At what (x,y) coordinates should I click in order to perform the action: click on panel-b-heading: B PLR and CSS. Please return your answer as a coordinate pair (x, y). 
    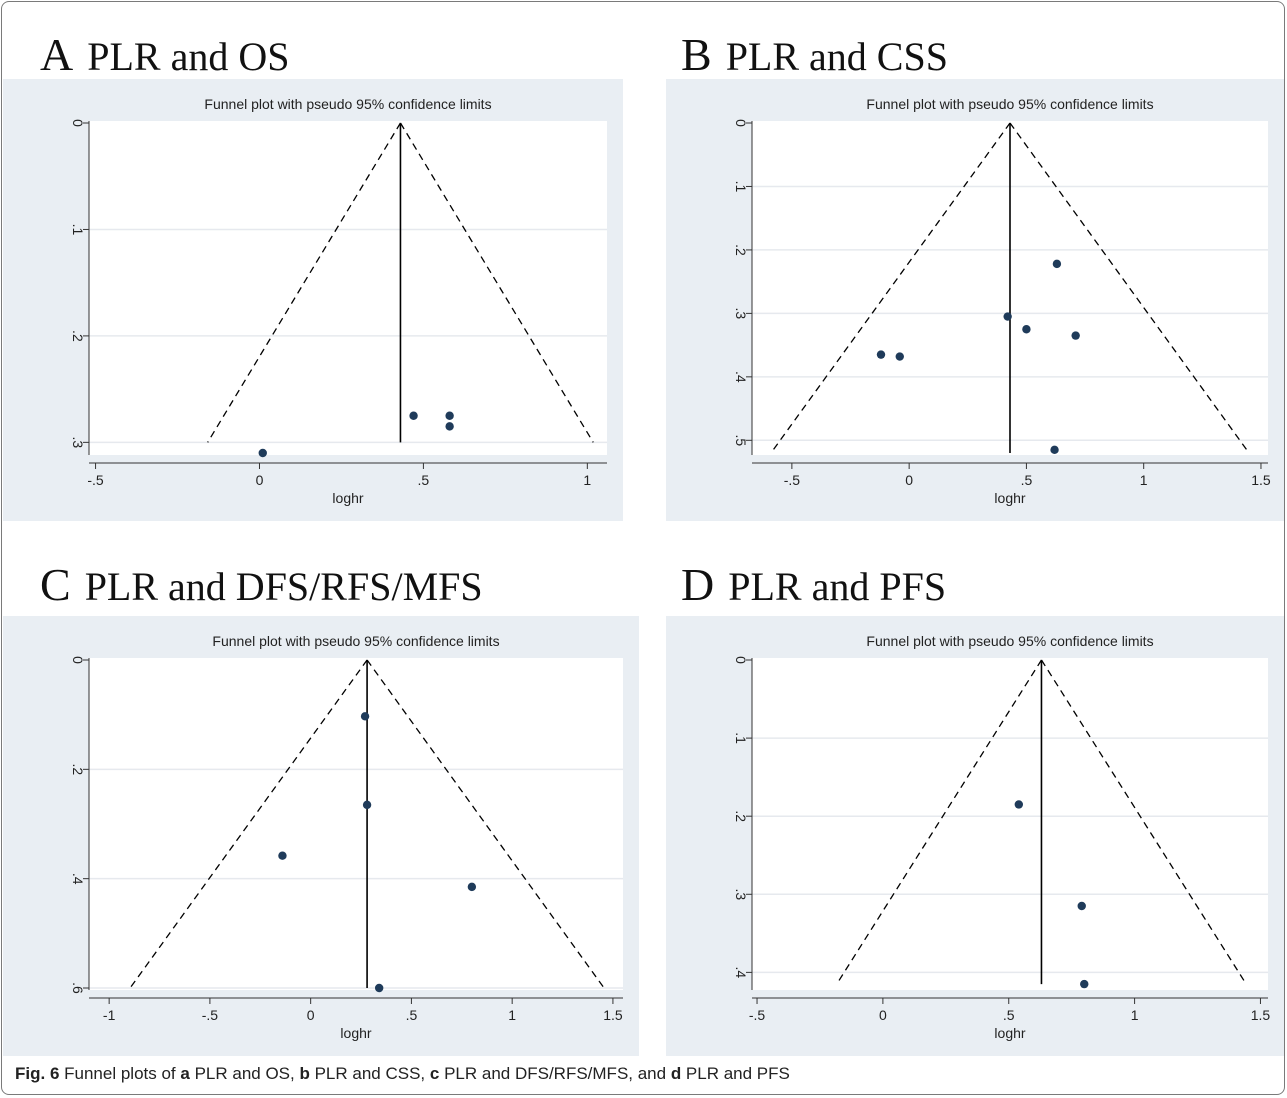
    Looking at the image, I should click on (814, 55).